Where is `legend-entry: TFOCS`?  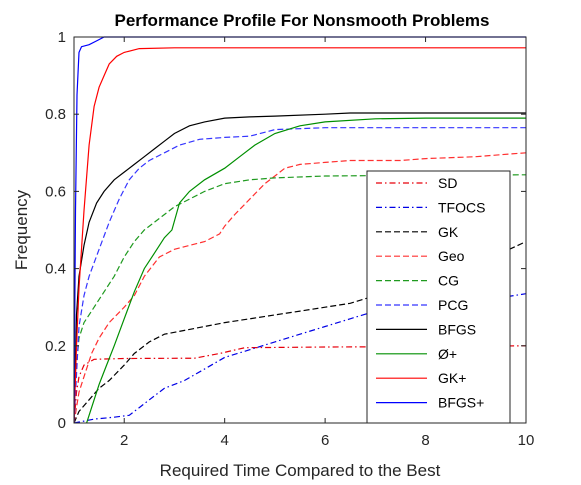
legend-entry: TFOCS is located at coordinates (461, 207).